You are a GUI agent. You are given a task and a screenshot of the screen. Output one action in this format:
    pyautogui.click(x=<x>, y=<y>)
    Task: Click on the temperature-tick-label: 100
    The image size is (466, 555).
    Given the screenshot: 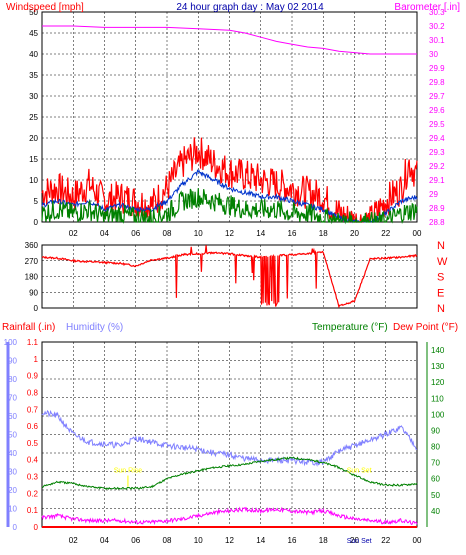 What is the action you would take?
    pyautogui.click(x=438, y=414)
    